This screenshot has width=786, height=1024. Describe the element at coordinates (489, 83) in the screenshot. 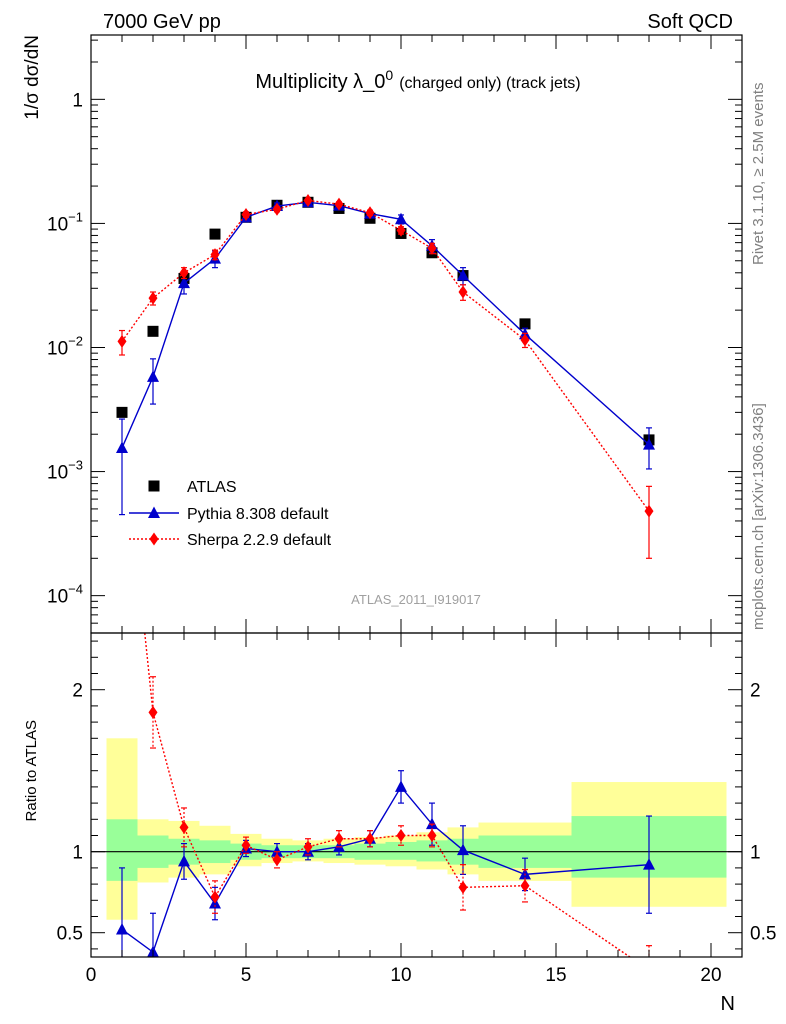

I see `plot-title-suffix: (charged only) (track jets)` at that location.